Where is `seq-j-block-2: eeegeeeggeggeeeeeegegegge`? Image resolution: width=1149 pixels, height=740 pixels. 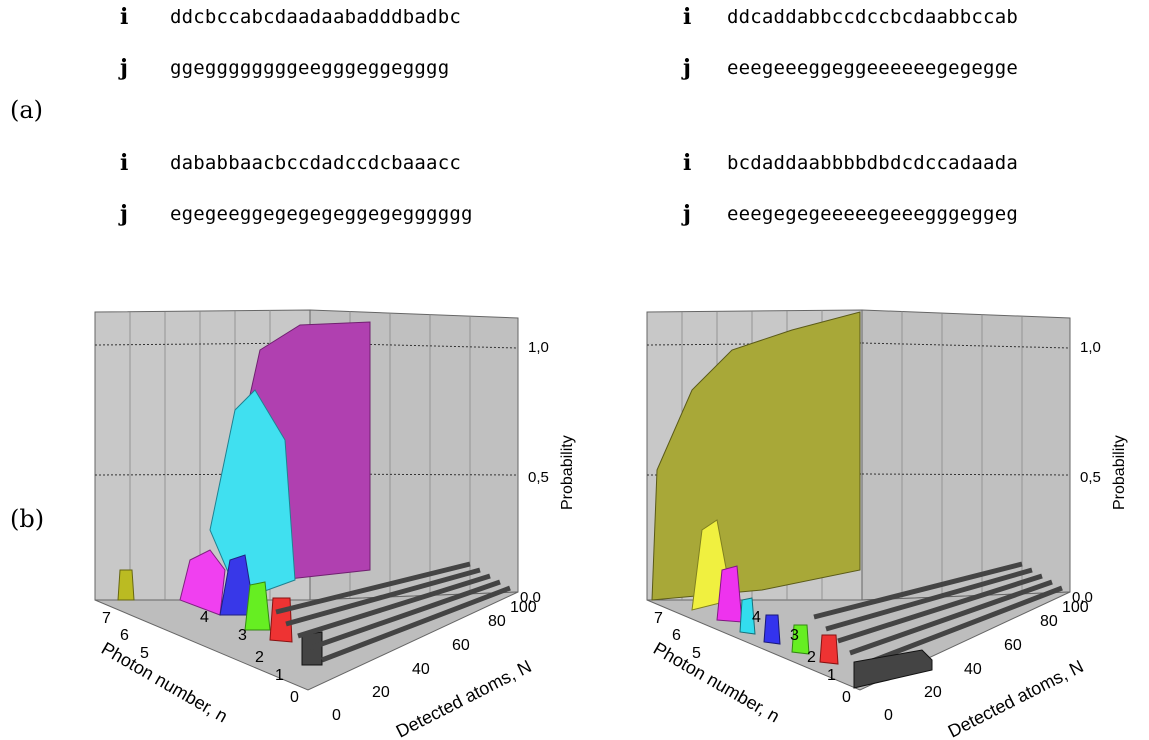 seq-j-block-2: eeegeeeggeggeeeeeegegegge is located at coordinates (872, 68).